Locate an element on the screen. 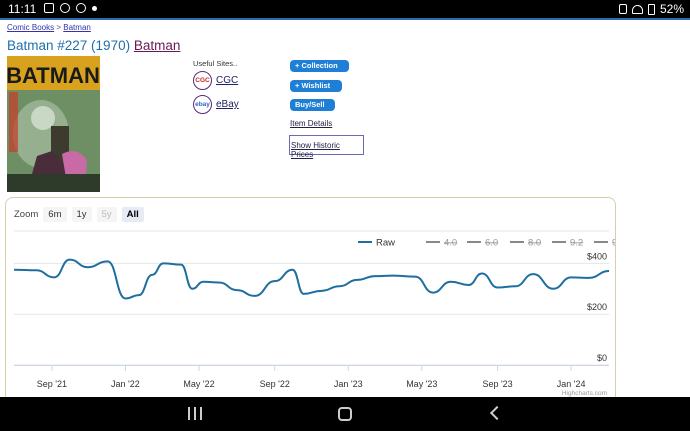 Image resolution: width=690 pixels, height=431 pixels. x-tick-label: May '23 is located at coordinates (421, 384).